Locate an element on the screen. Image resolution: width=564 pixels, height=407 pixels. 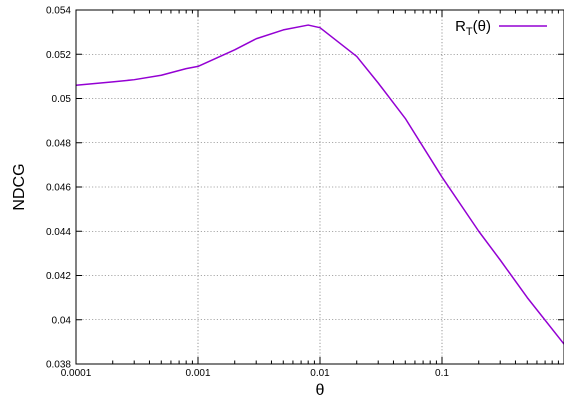
x-tick-label: 0.001 is located at coordinates (197, 373).